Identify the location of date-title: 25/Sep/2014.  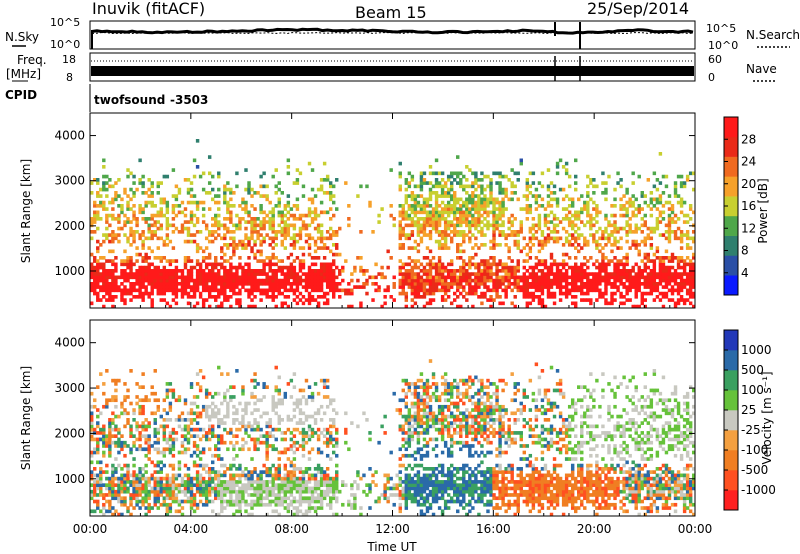
(638, 9).